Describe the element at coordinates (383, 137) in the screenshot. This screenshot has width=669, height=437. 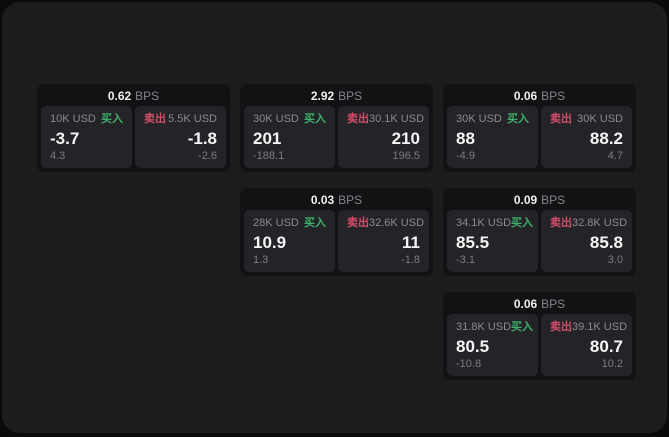
I see `sell-panel: 卖出 30.1K USD 210 196.5` at that location.